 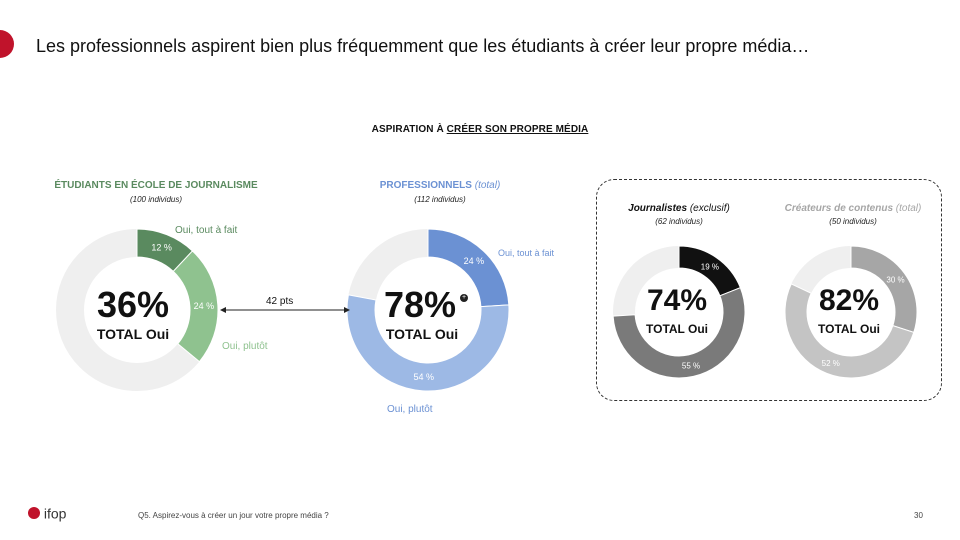 What do you see at coordinates (161, 248) in the screenshot?
I see `students-slice-1-value-label: 12 %` at bounding box center [161, 248].